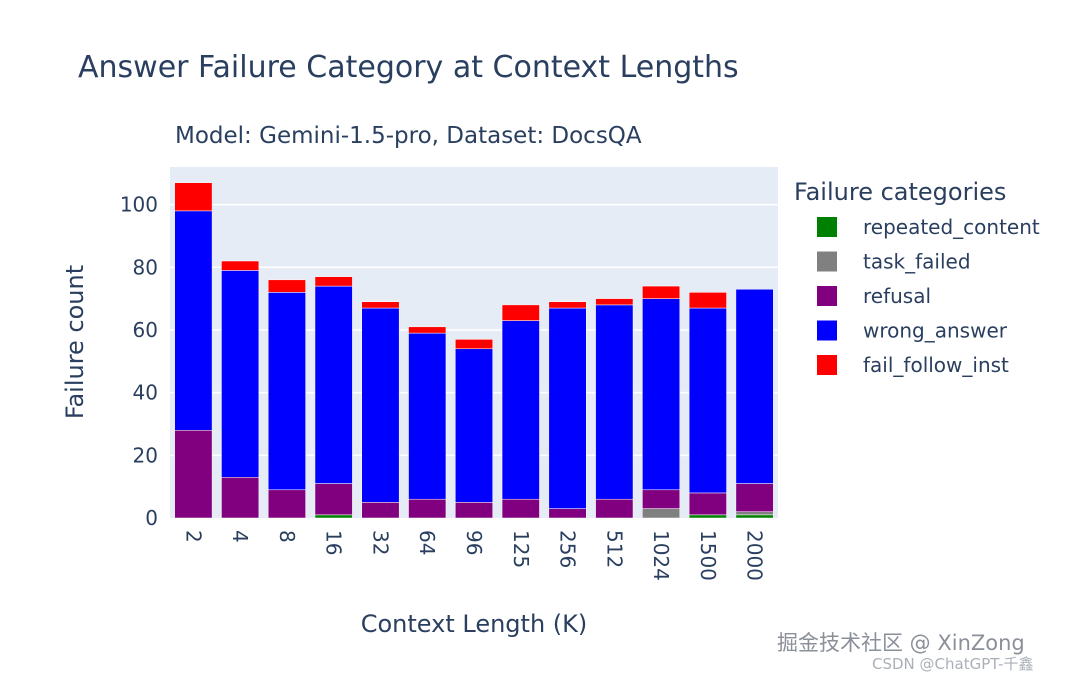  What do you see at coordinates (935, 331) in the screenshot?
I see `legend-label: wrong_answer` at bounding box center [935, 331].